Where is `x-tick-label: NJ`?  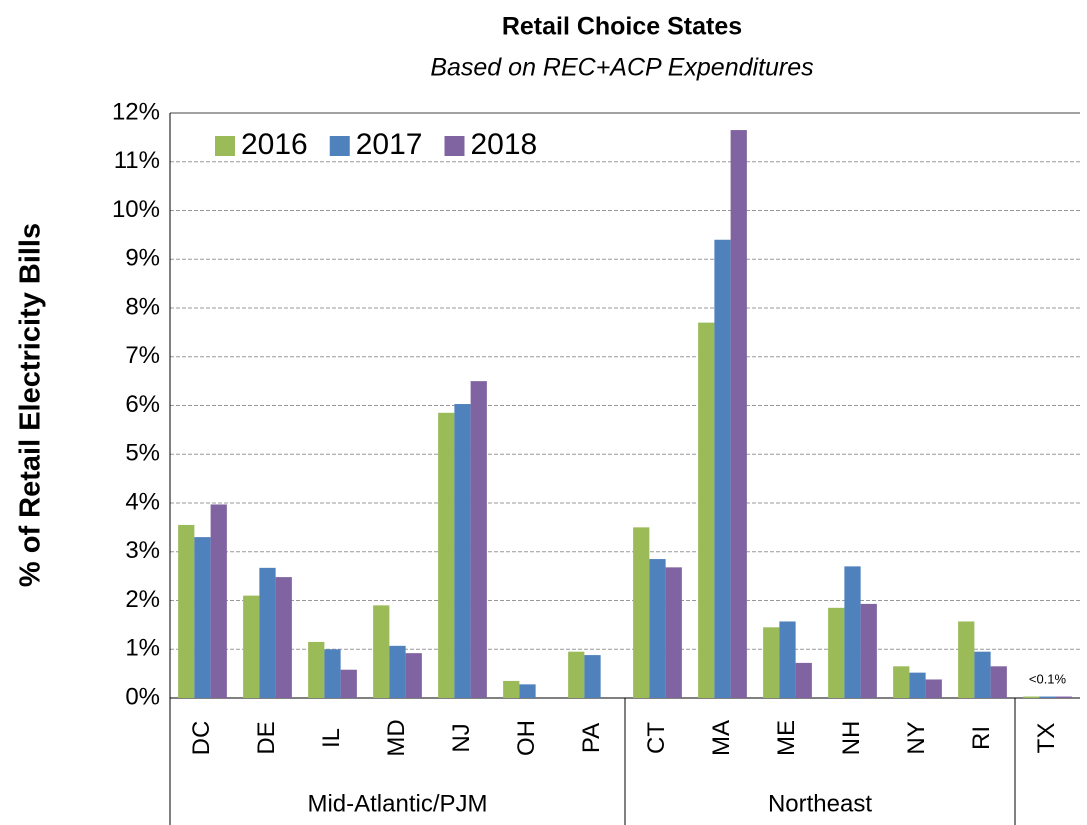 x-tick-label: NJ is located at coordinates (461, 737).